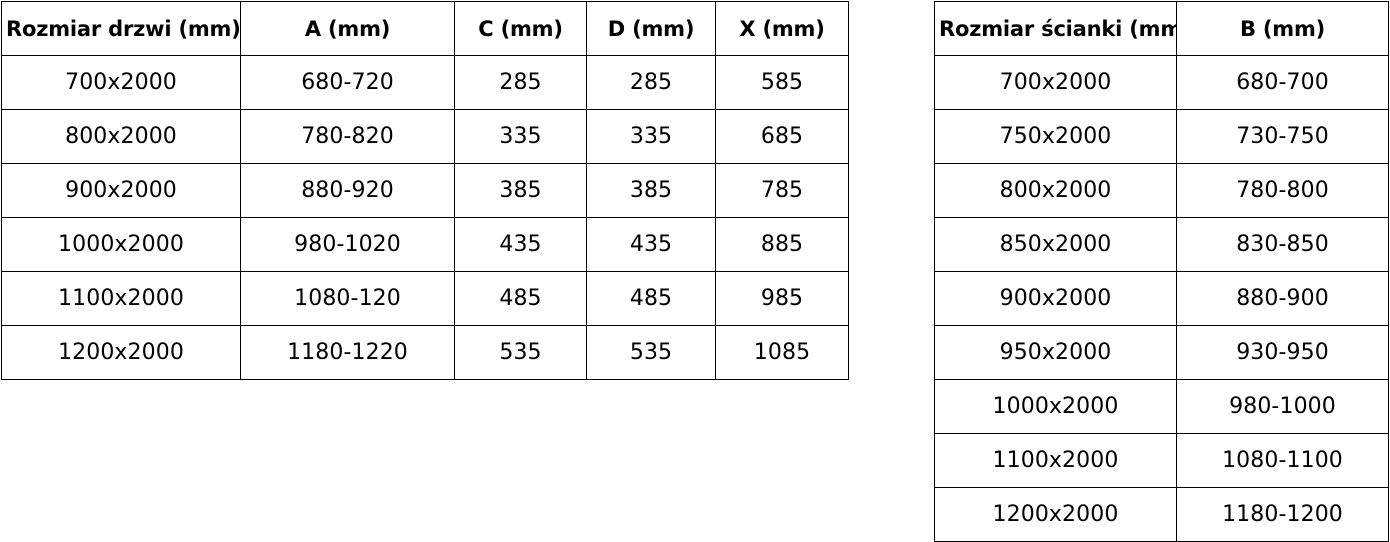 This screenshot has height=542, width=1390. What do you see at coordinates (347, 244) in the screenshot?
I see `cell-a: 980-1020` at bounding box center [347, 244].